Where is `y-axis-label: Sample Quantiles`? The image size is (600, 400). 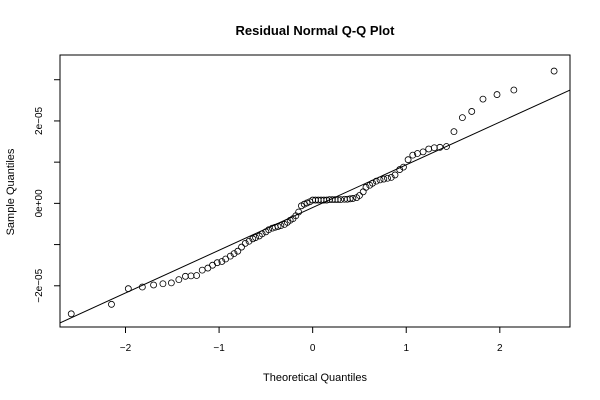
y-axis-label: Sample Quantiles is located at coordinates (11, 191).